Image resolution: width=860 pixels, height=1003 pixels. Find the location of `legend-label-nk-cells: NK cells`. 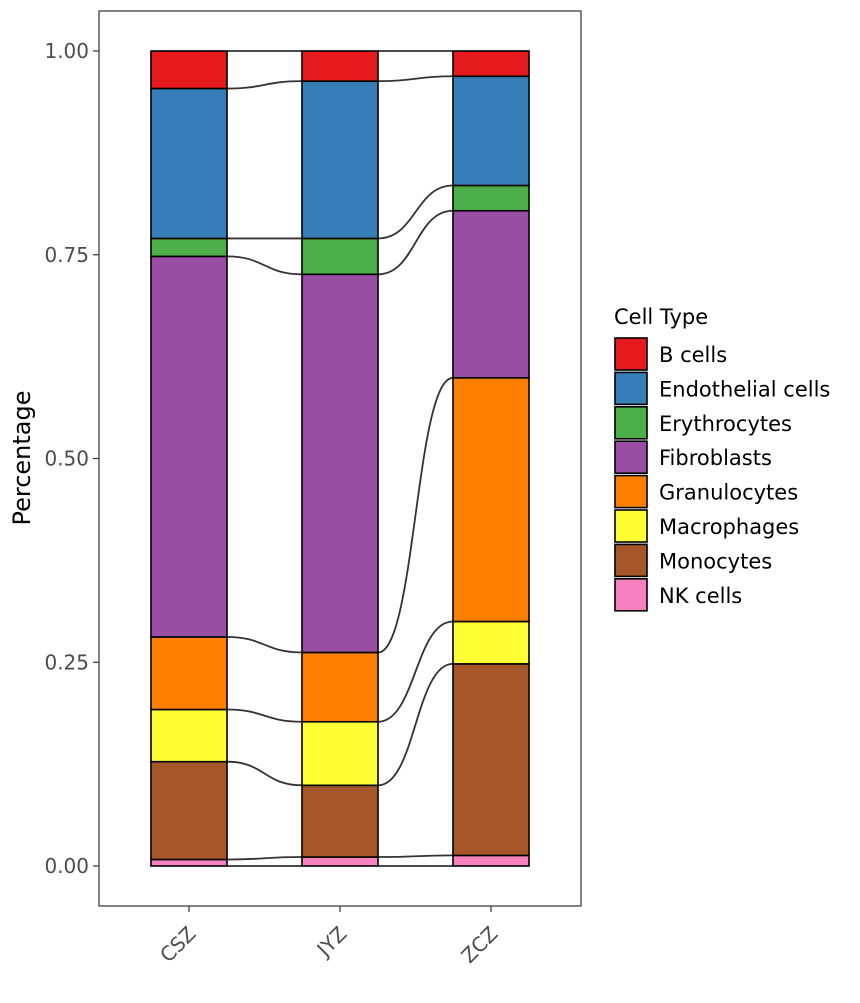

legend-label-nk-cells: NK cells is located at coordinates (700, 596).